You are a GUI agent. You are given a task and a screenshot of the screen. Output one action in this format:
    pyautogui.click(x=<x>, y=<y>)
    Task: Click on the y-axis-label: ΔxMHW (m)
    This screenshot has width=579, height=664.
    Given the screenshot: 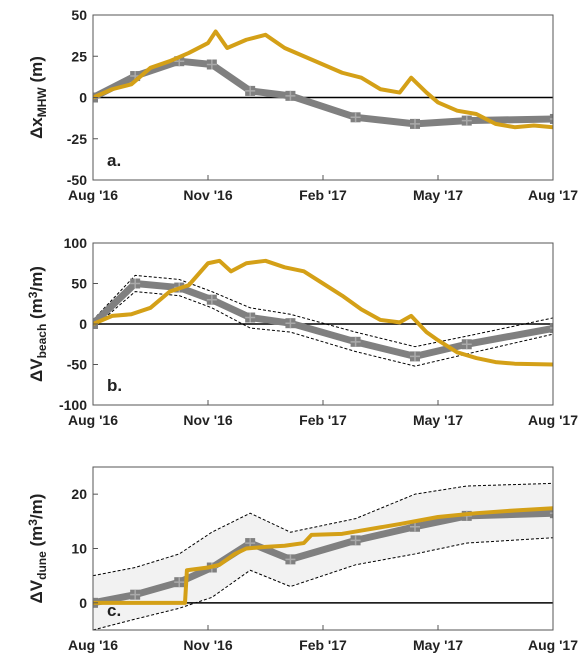 What is the action you would take?
    pyautogui.click(x=38, y=97)
    